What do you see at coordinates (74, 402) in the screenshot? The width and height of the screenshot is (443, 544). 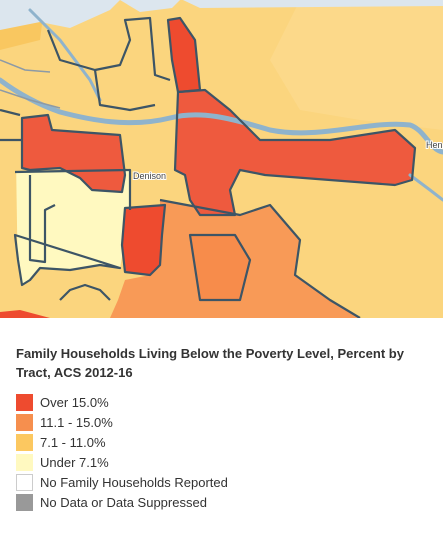 I see `legend-label: Over 15.0%` at bounding box center [74, 402].